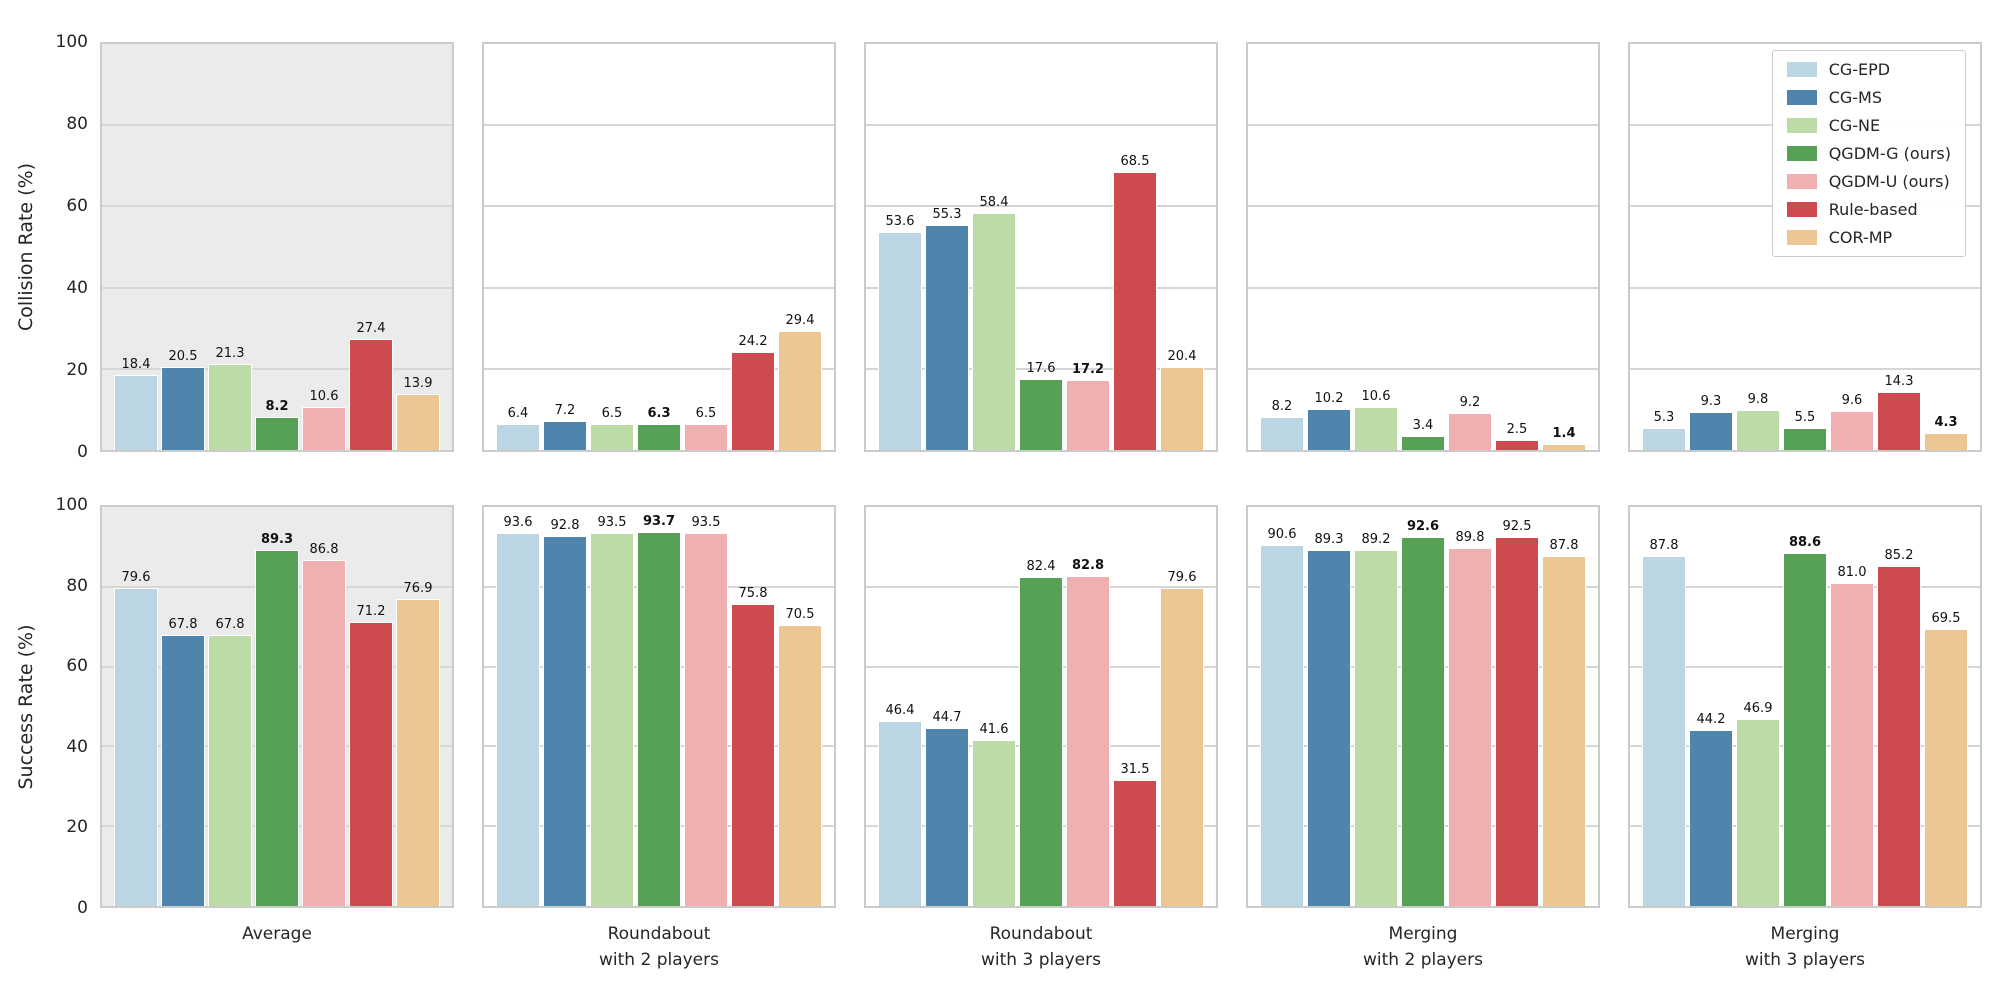 This screenshot has height=984, width=1992. I want to click on bar-value-label: 13.9, so click(418, 383).